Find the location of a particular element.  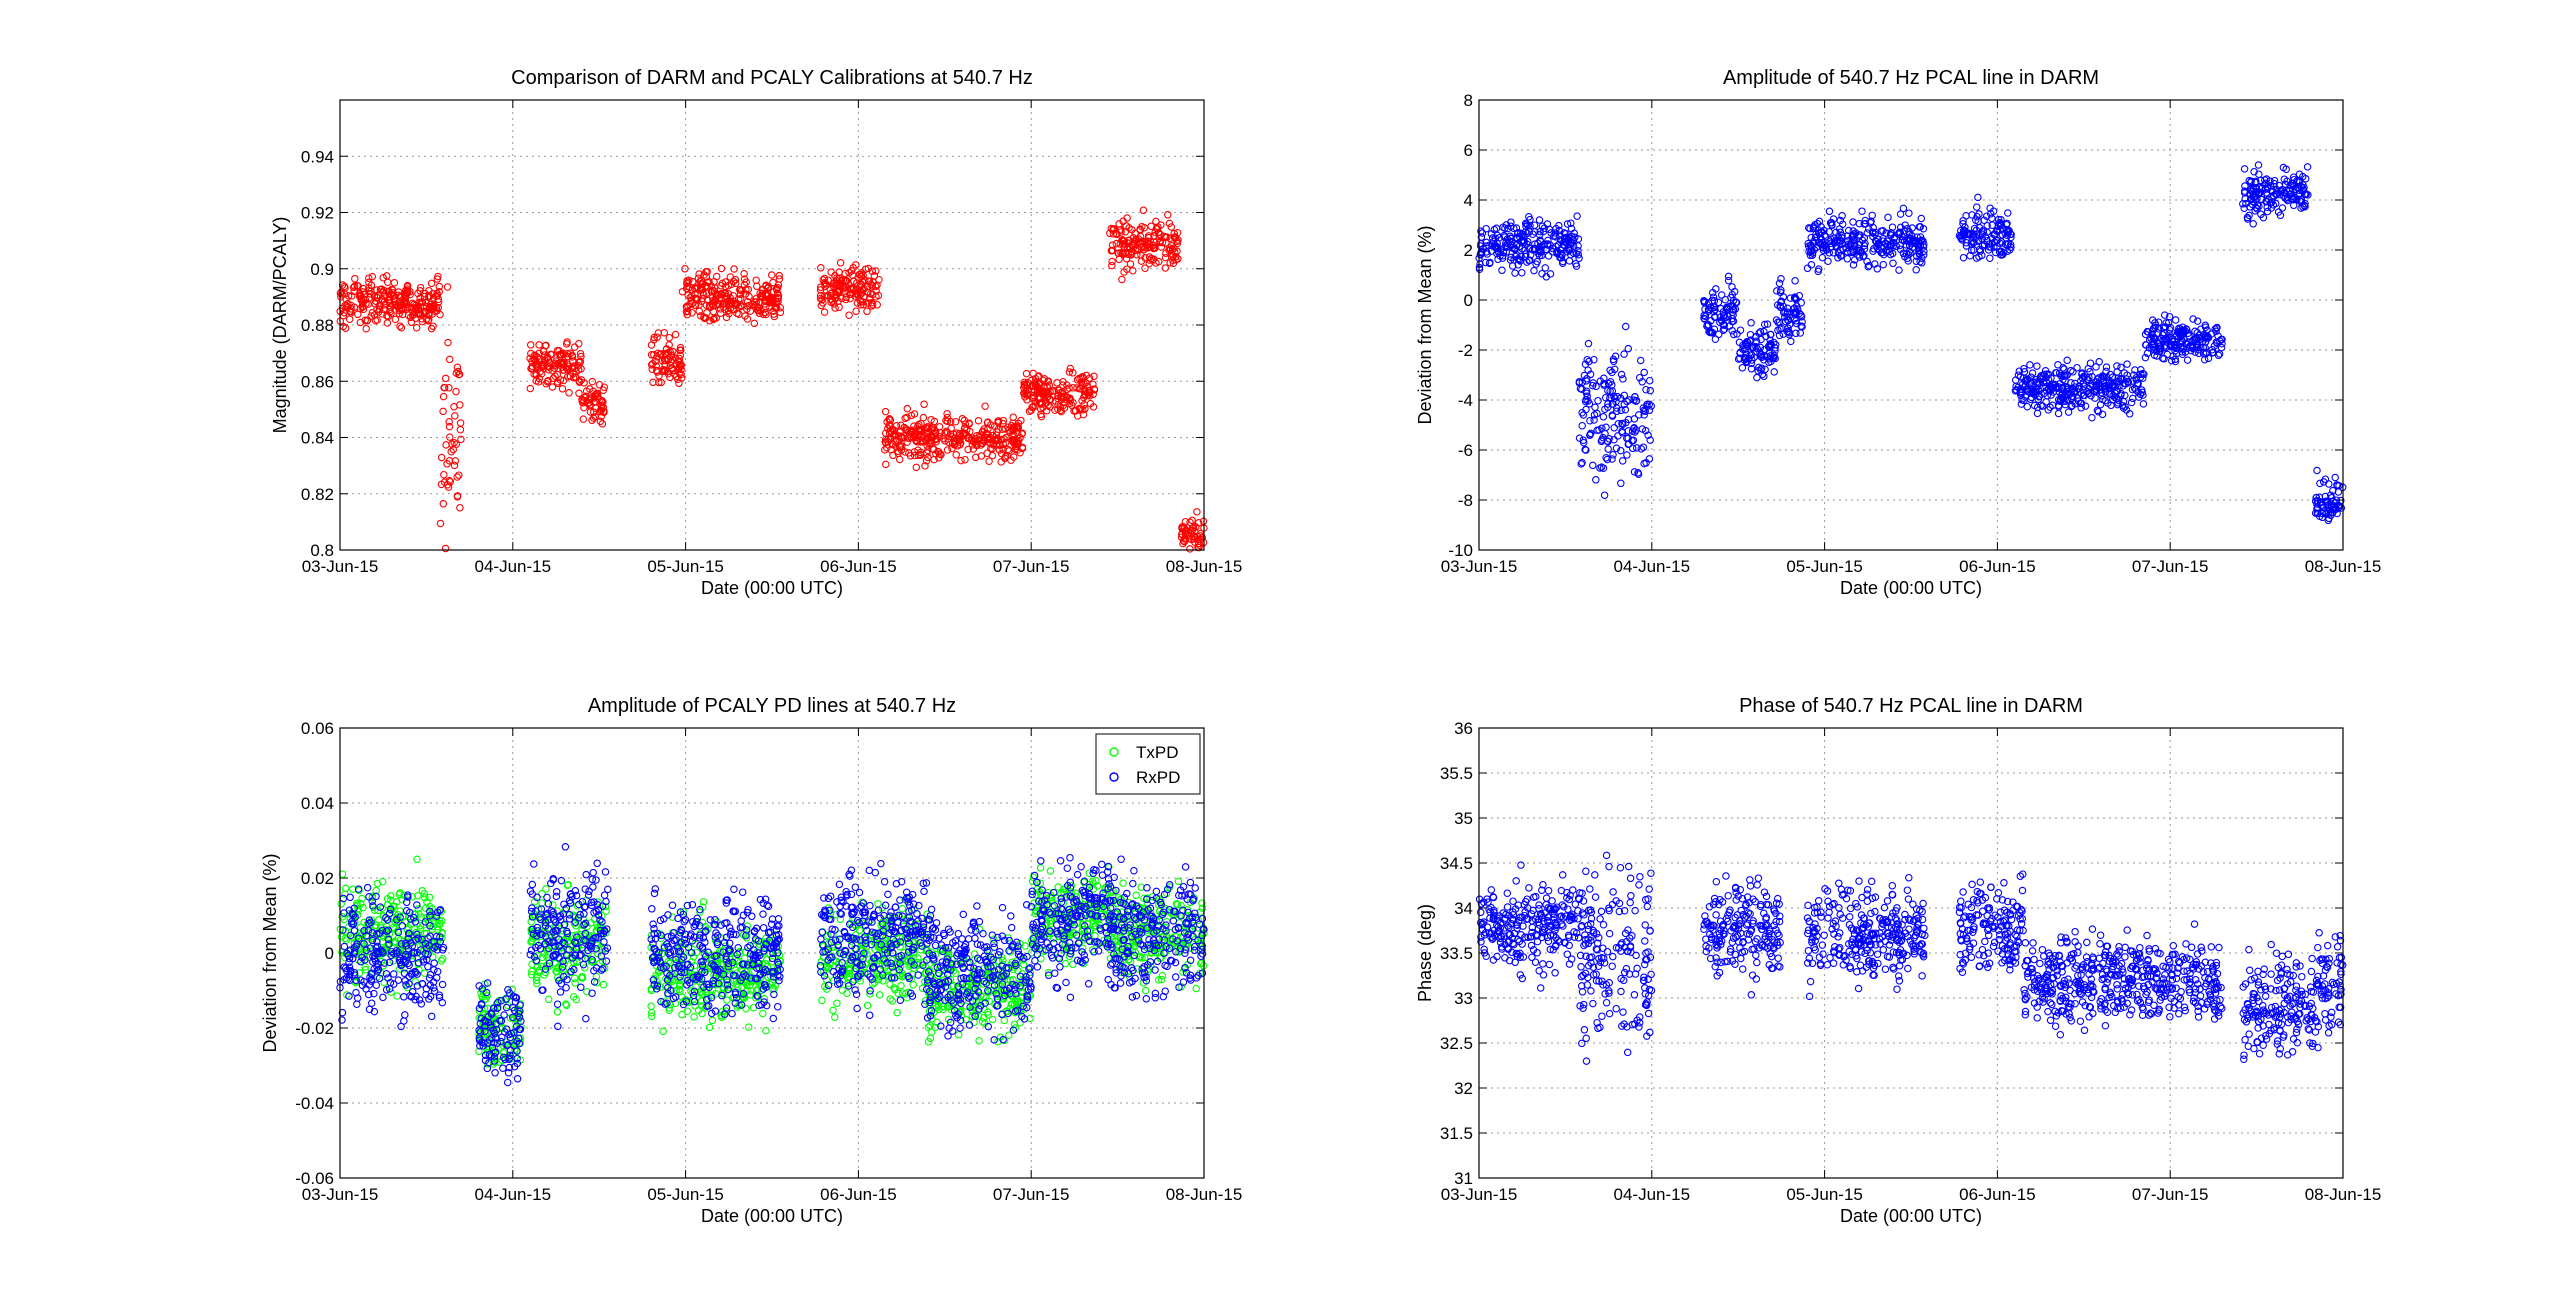

x-tick-label: 05-Jun-15 is located at coordinates (1824, 566).